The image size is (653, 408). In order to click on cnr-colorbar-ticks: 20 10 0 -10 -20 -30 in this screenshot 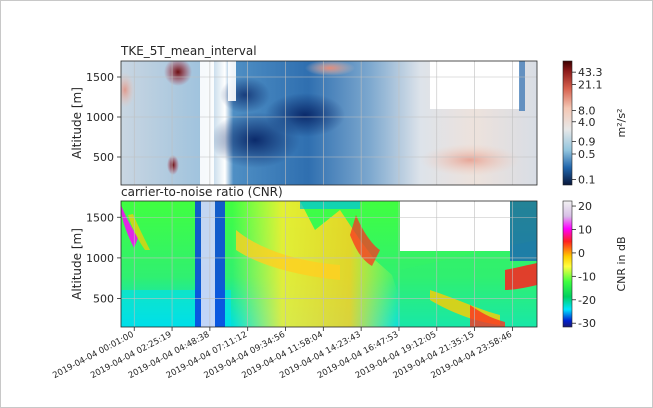, I will do `click(584, 265)`.